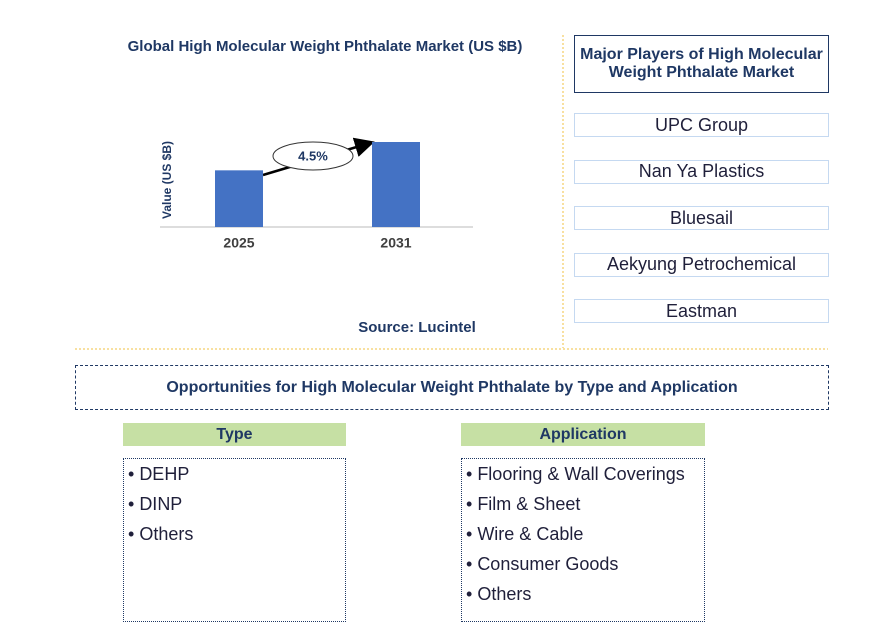 The image size is (893, 642). What do you see at coordinates (701, 264) in the screenshot?
I see `player: Aekyung Petrochemical` at bounding box center [701, 264].